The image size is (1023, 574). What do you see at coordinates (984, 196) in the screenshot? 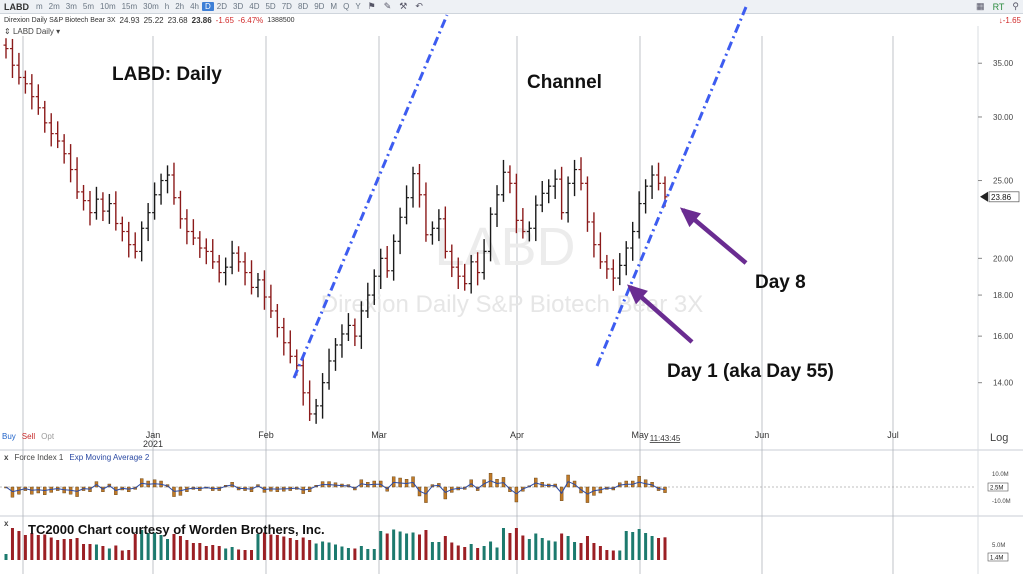
I see `last-price-marker` at bounding box center [984, 196].